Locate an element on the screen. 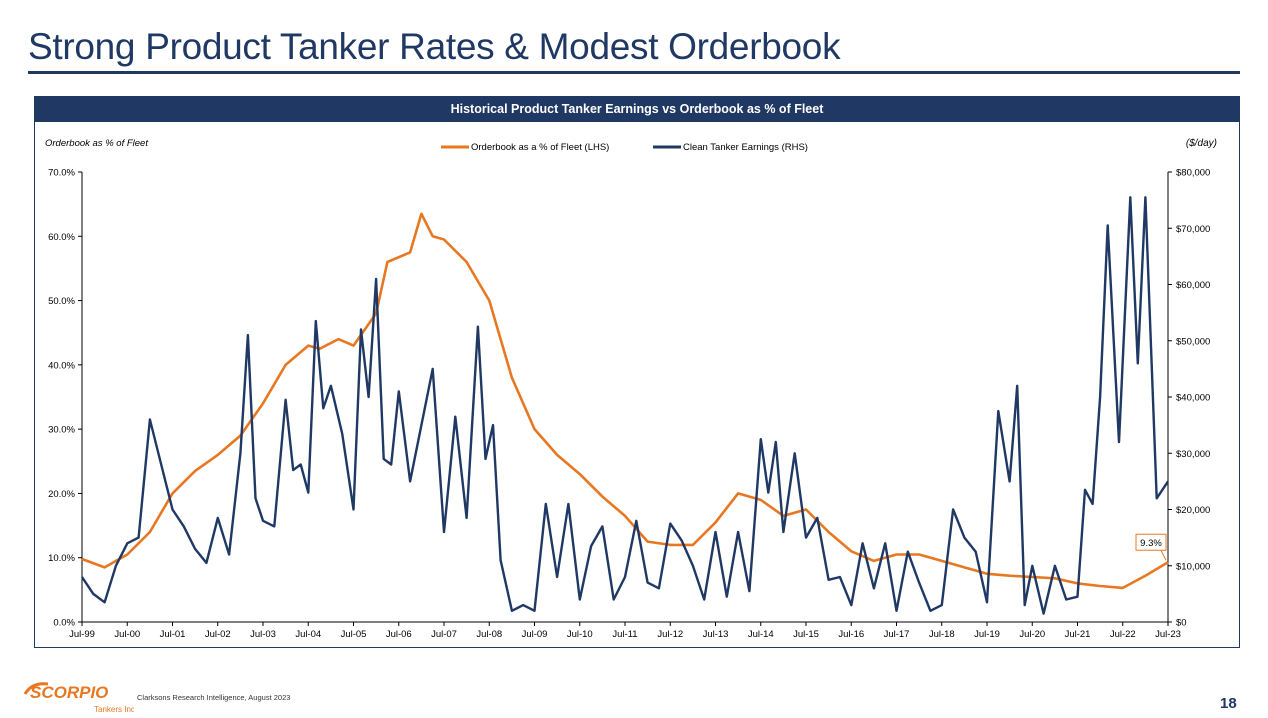  right-tick-label: $60,000 is located at coordinates (1193, 285).